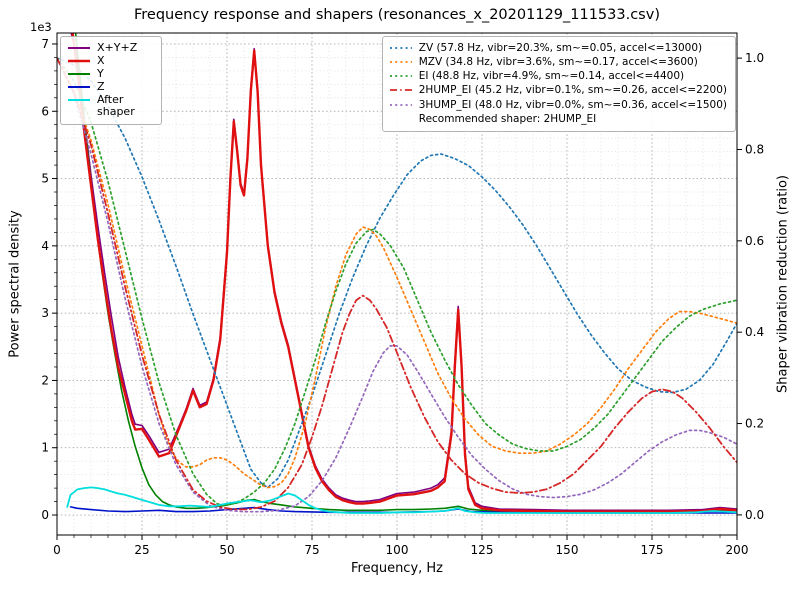  What do you see at coordinates (15, 284) in the screenshot?
I see `left-y-axis-label: Power spectral density` at bounding box center [15, 284].